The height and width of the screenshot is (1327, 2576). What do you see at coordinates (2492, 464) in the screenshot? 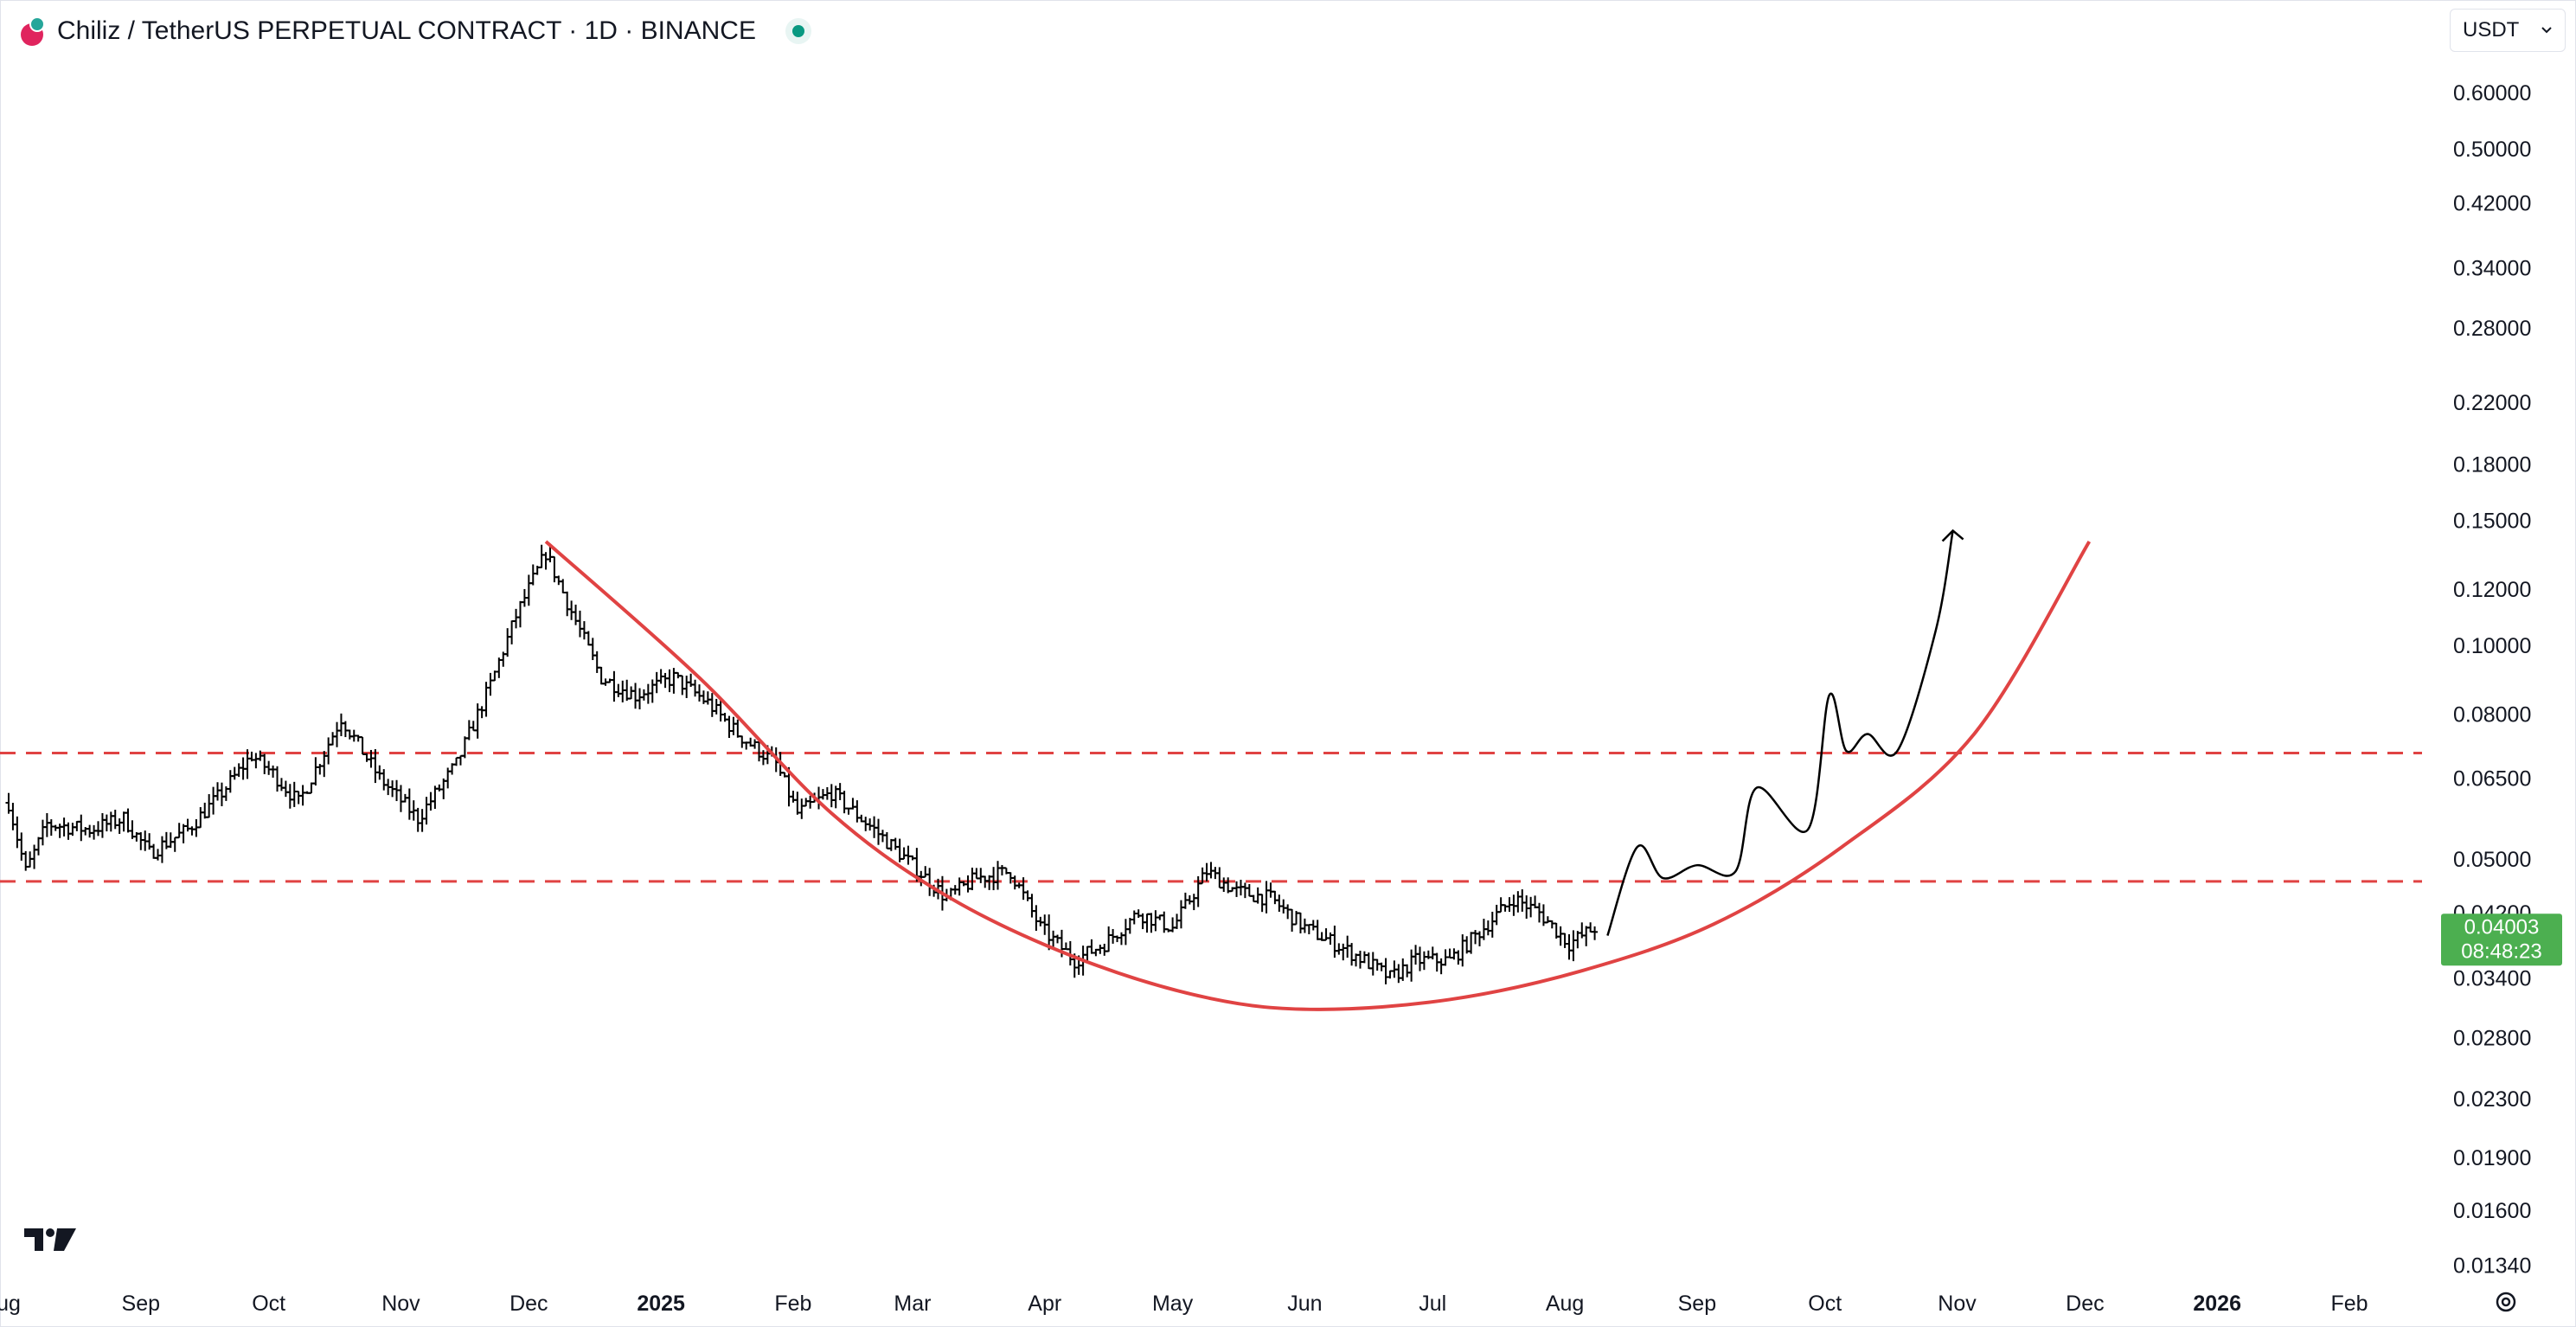
I see `y-tick-label: 0.18000` at bounding box center [2492, 464].